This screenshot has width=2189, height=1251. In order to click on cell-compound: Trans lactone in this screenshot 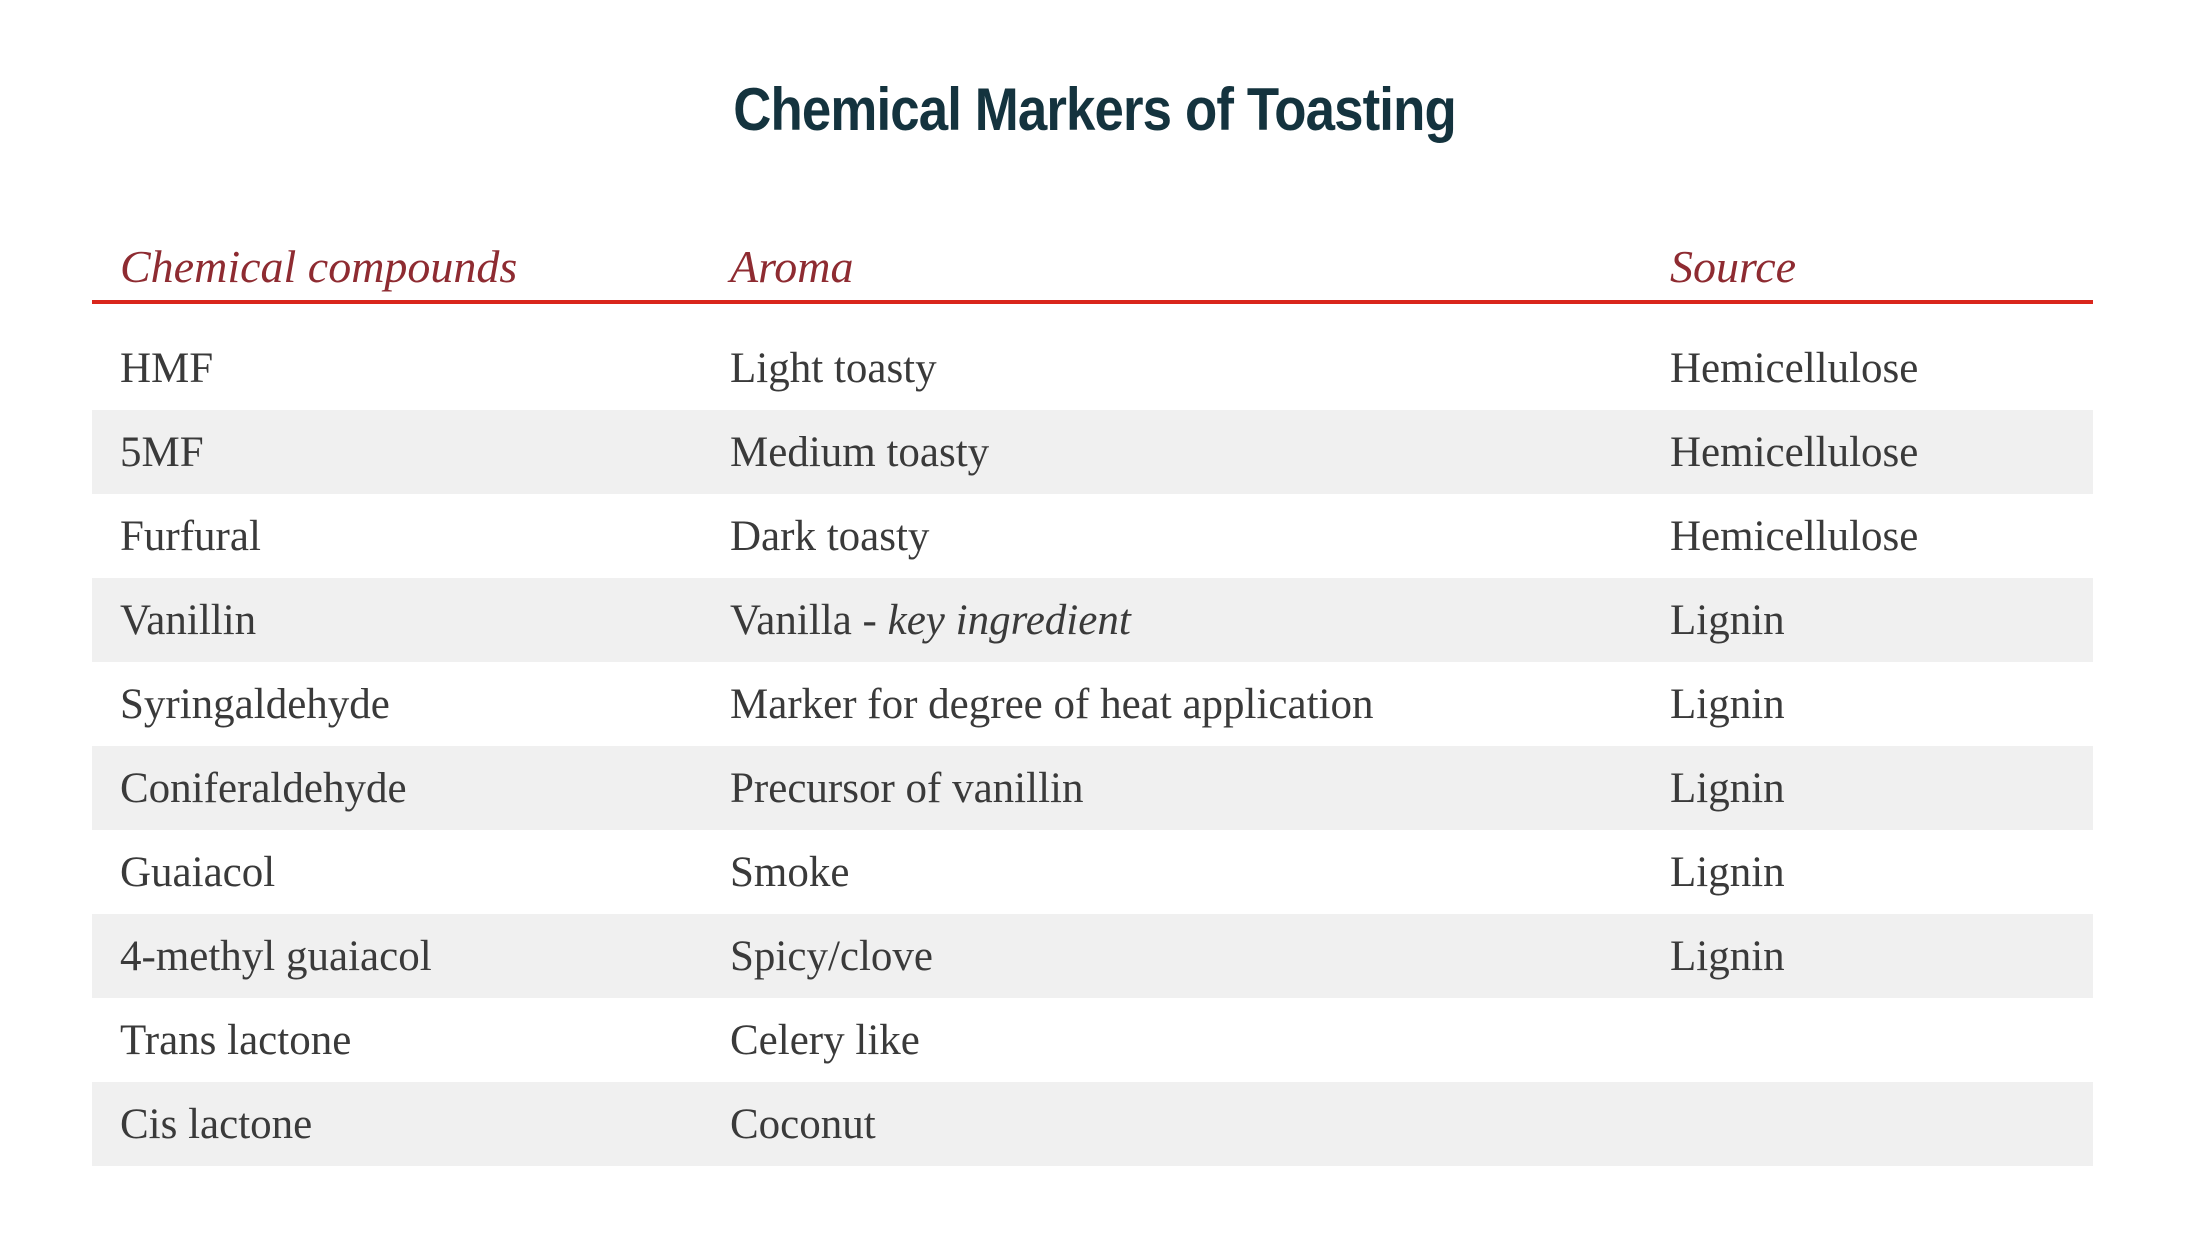, I will do `click(236, 1040)`.